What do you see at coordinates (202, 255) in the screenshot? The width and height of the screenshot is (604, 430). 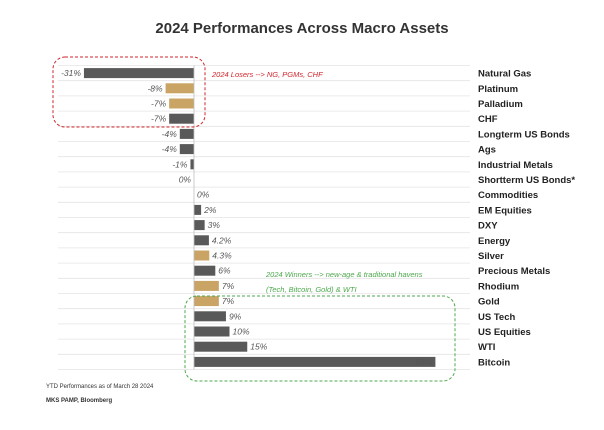 I see `bar-silver` at bounding box center [202, 255].